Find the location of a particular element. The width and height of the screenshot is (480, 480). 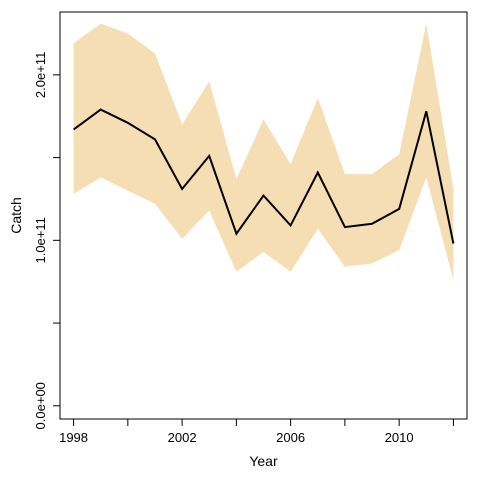

y-axis-title: Catch is located at coordinates (16, 215).